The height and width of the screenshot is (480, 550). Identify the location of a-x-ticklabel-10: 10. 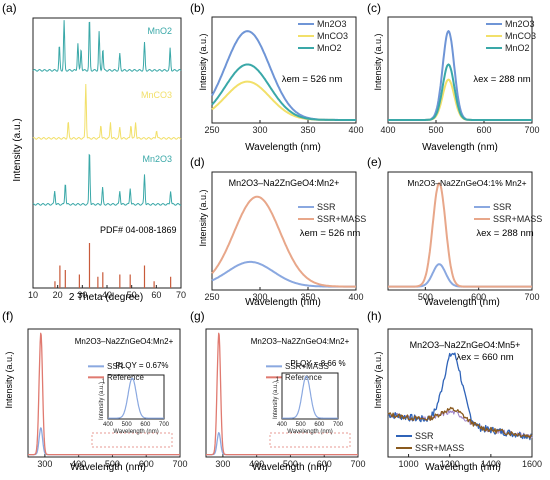
(33, 295).